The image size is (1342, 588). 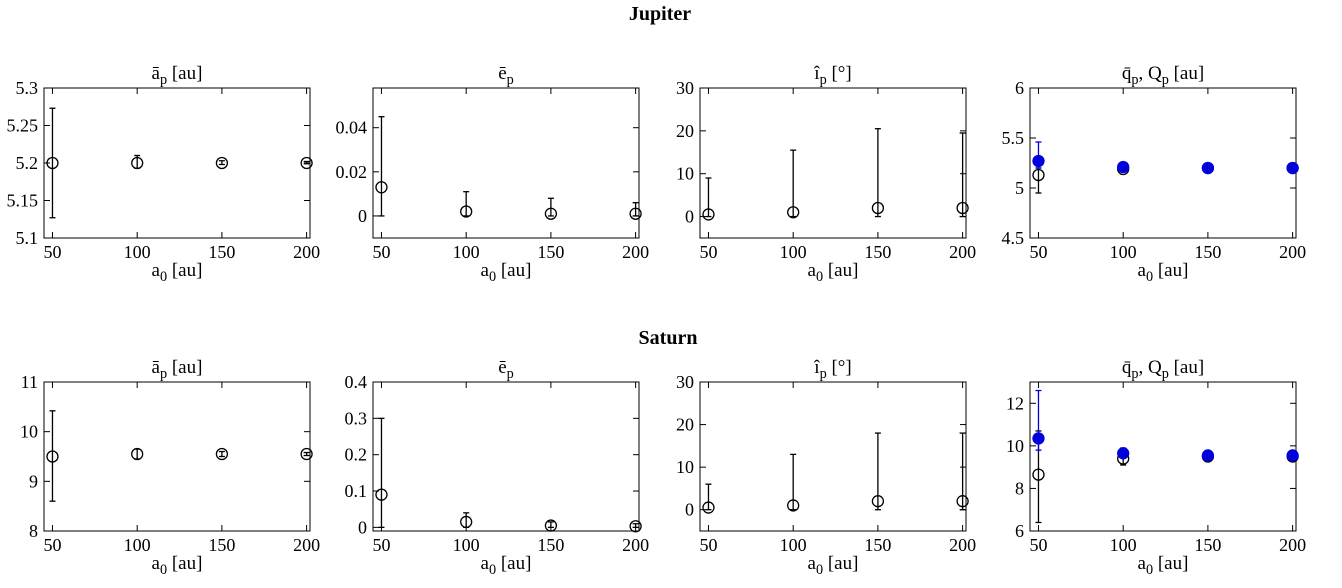 What do you see at coordinates (1013, 138) in the screenshot?
I see `y-tick-label: 5.5` at bounding box center [1013, 138].